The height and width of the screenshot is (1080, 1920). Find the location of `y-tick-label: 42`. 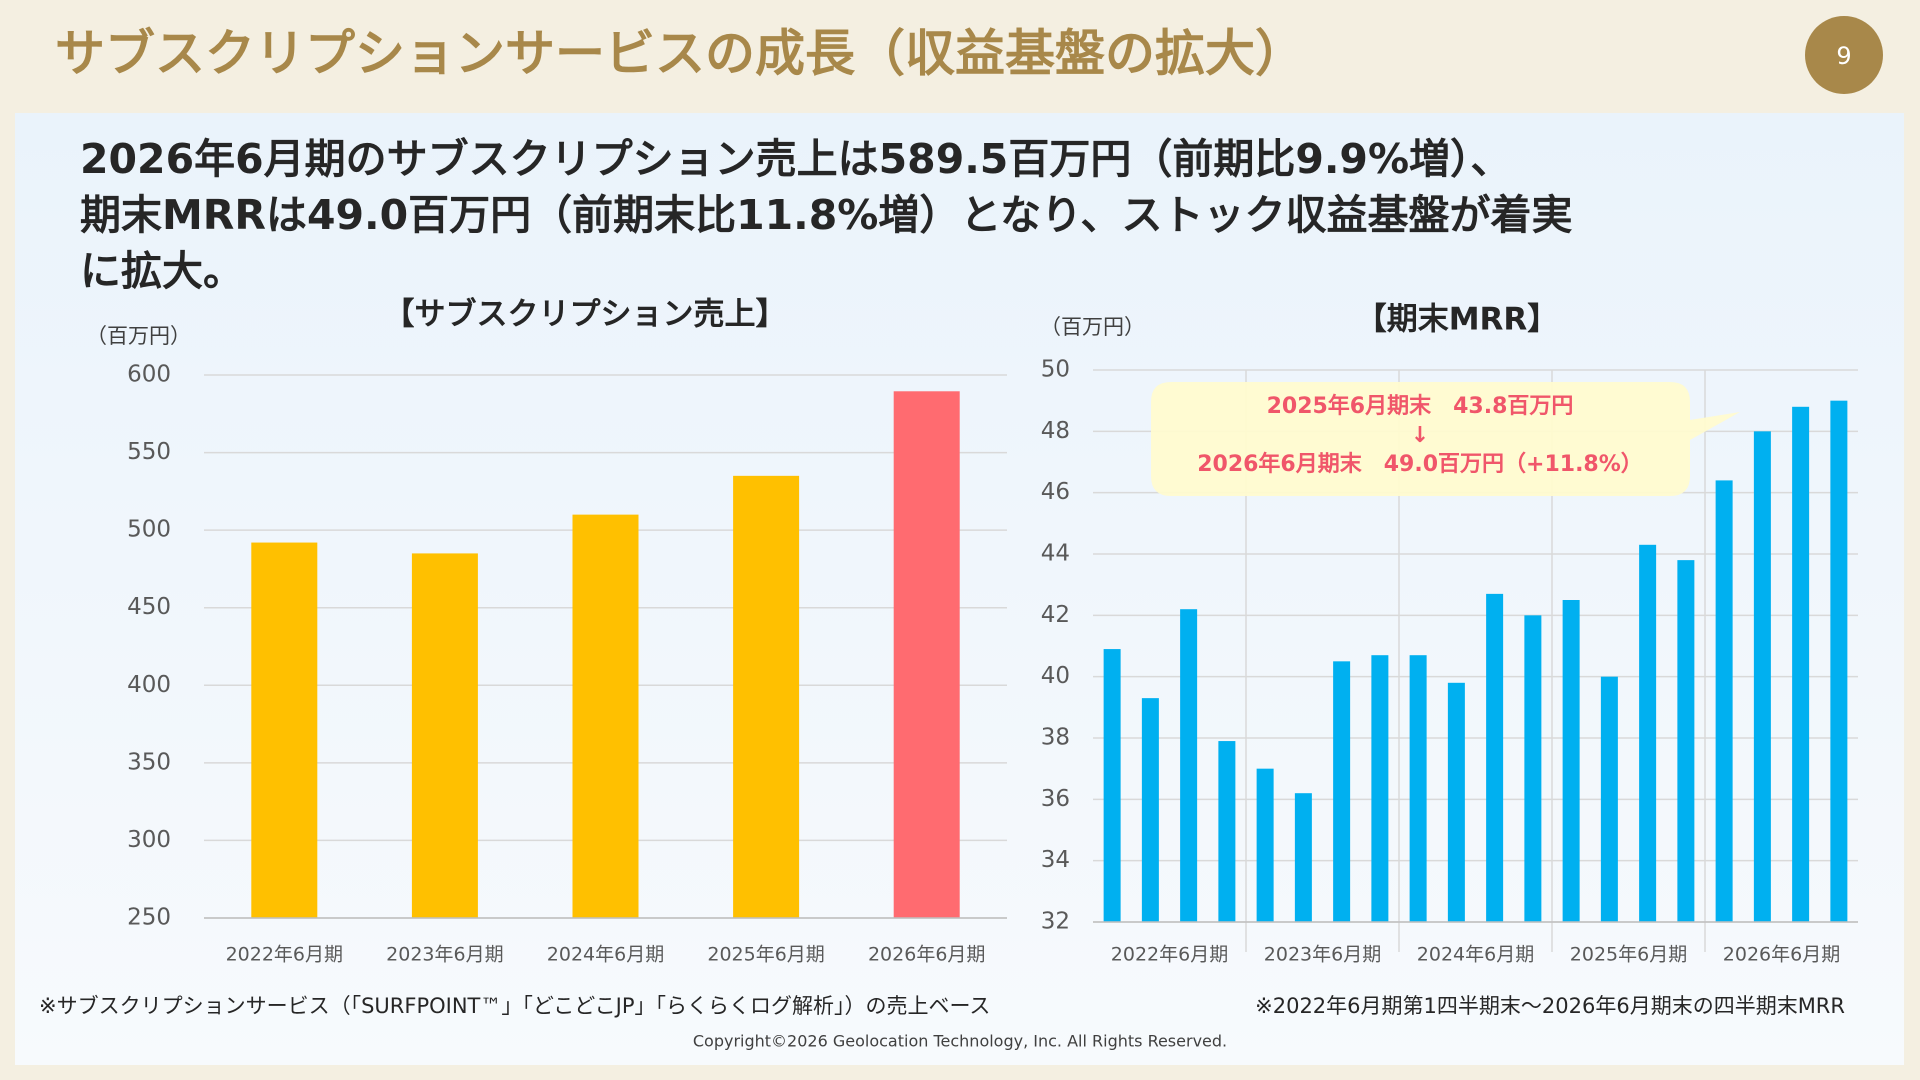

y-tick-label: 42 is located at coordinates (1055, 615).